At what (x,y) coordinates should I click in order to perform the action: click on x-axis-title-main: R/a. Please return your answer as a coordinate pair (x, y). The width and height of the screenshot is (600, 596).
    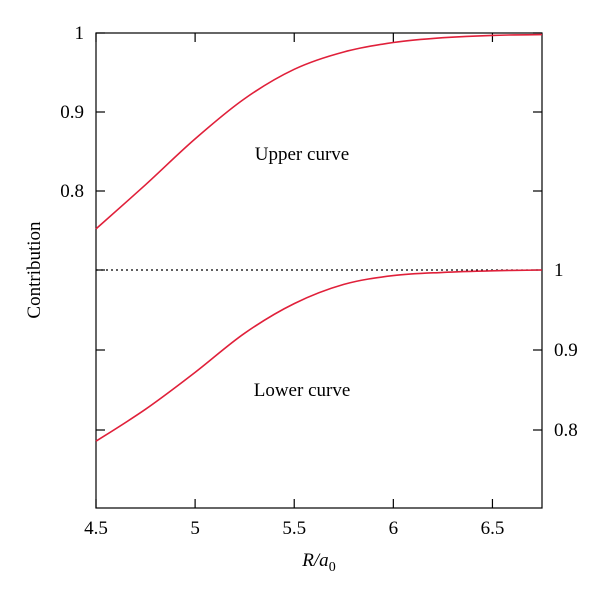
    Looking at the image, I should click on (314, 560).